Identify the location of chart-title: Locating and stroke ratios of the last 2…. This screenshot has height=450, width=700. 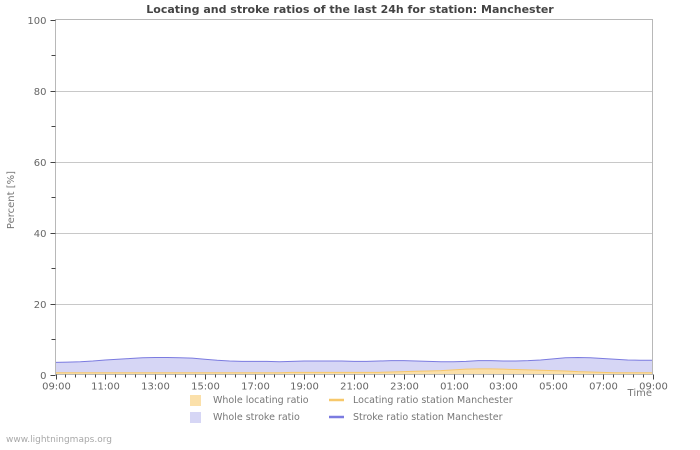
(350, 9).